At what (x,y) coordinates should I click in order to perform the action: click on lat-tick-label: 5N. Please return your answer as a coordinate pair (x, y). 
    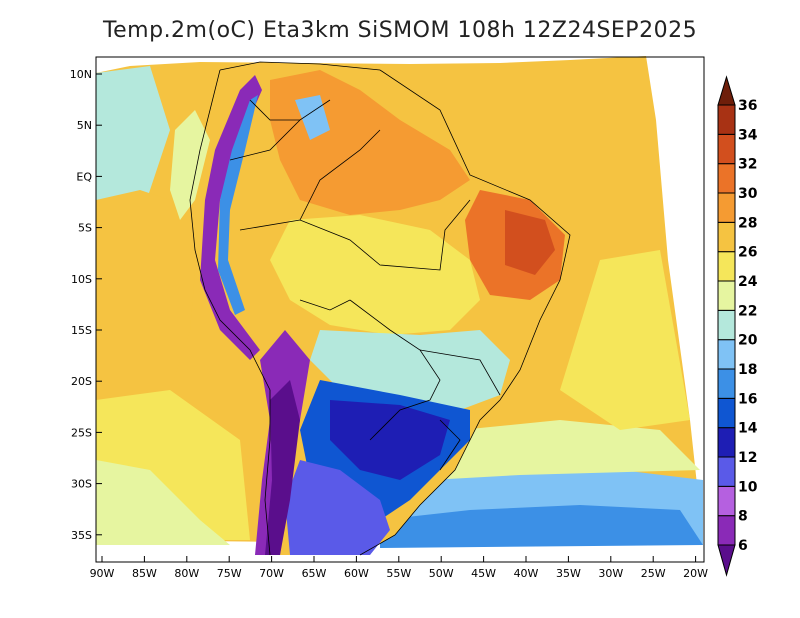
    Looking at the image, I should click on (84, 125).